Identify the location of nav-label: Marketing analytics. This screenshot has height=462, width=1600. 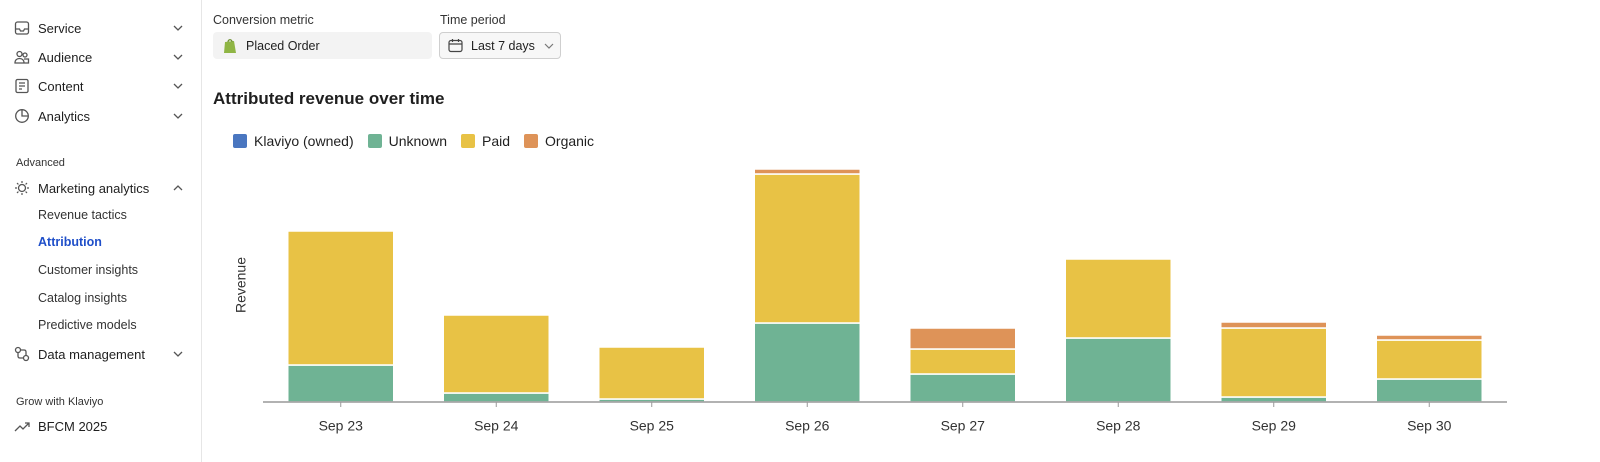
(94, 188).